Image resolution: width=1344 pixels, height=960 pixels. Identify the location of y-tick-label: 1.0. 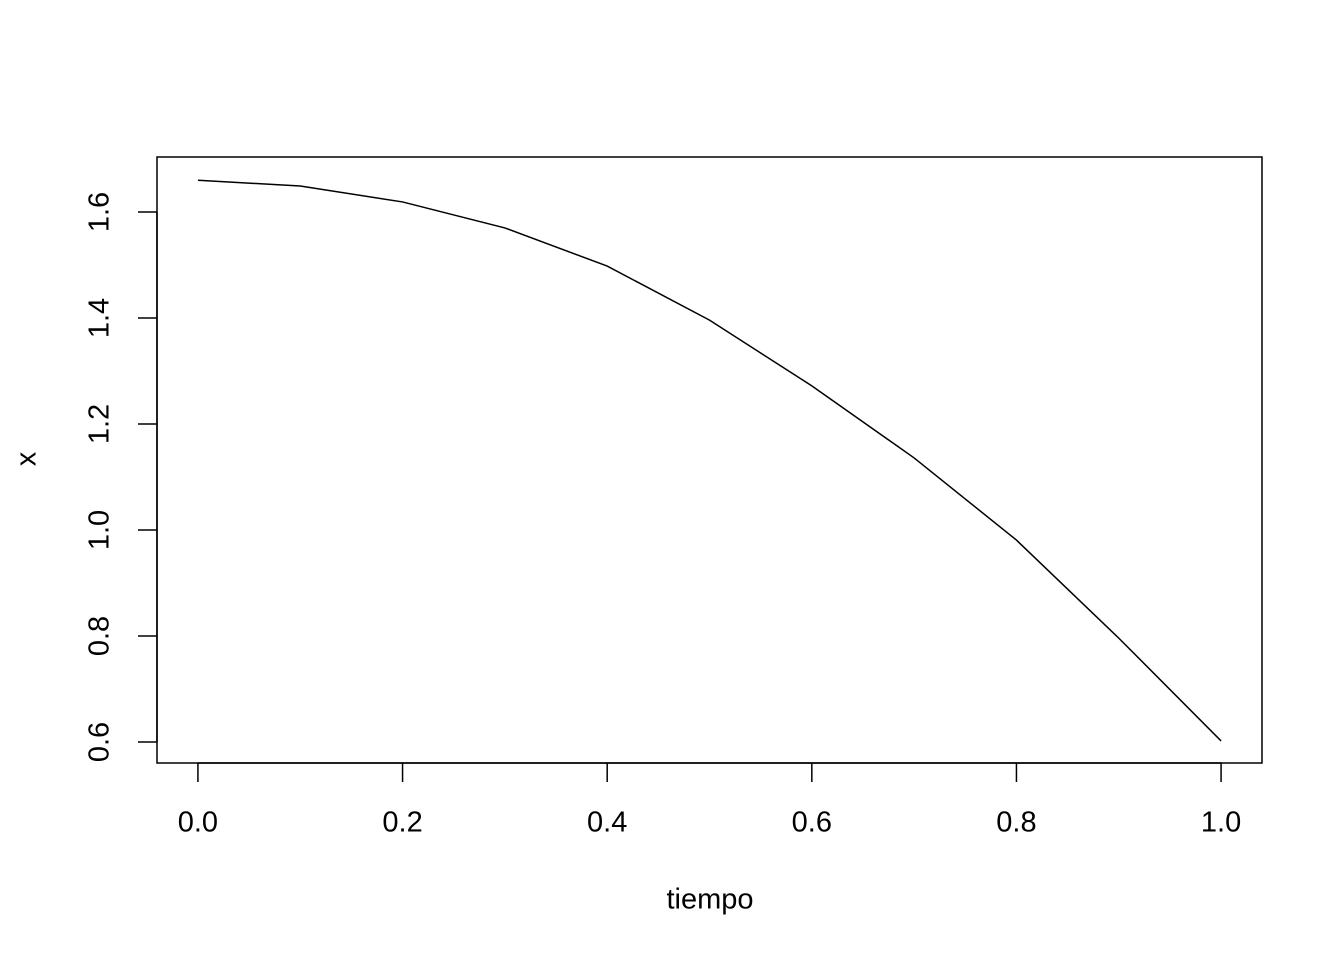
(100, 530).